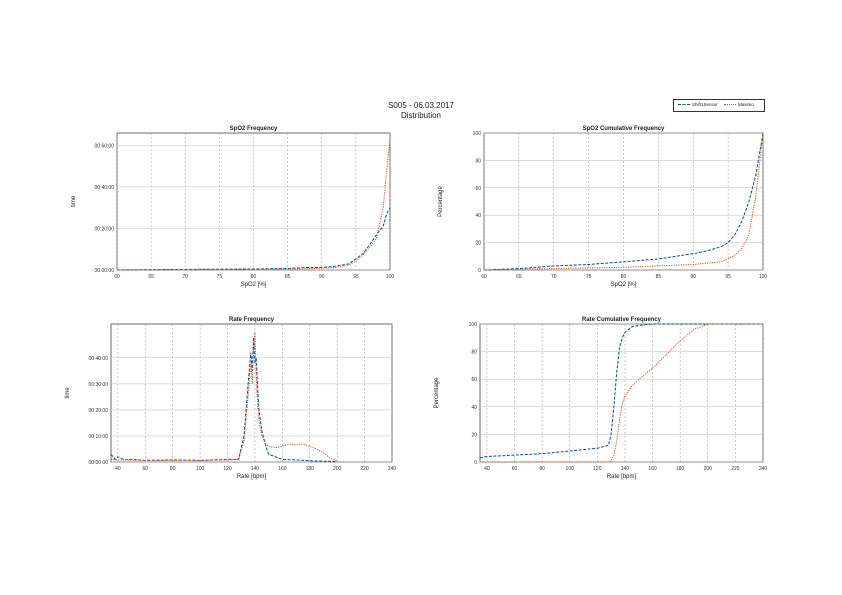 Image resolution: width=842 pixels, height=595 pixels. Describe the element at coordinates (478, 244) in the screenshot. I see `spo2-cumulative-ytick-label: 20` at that location.